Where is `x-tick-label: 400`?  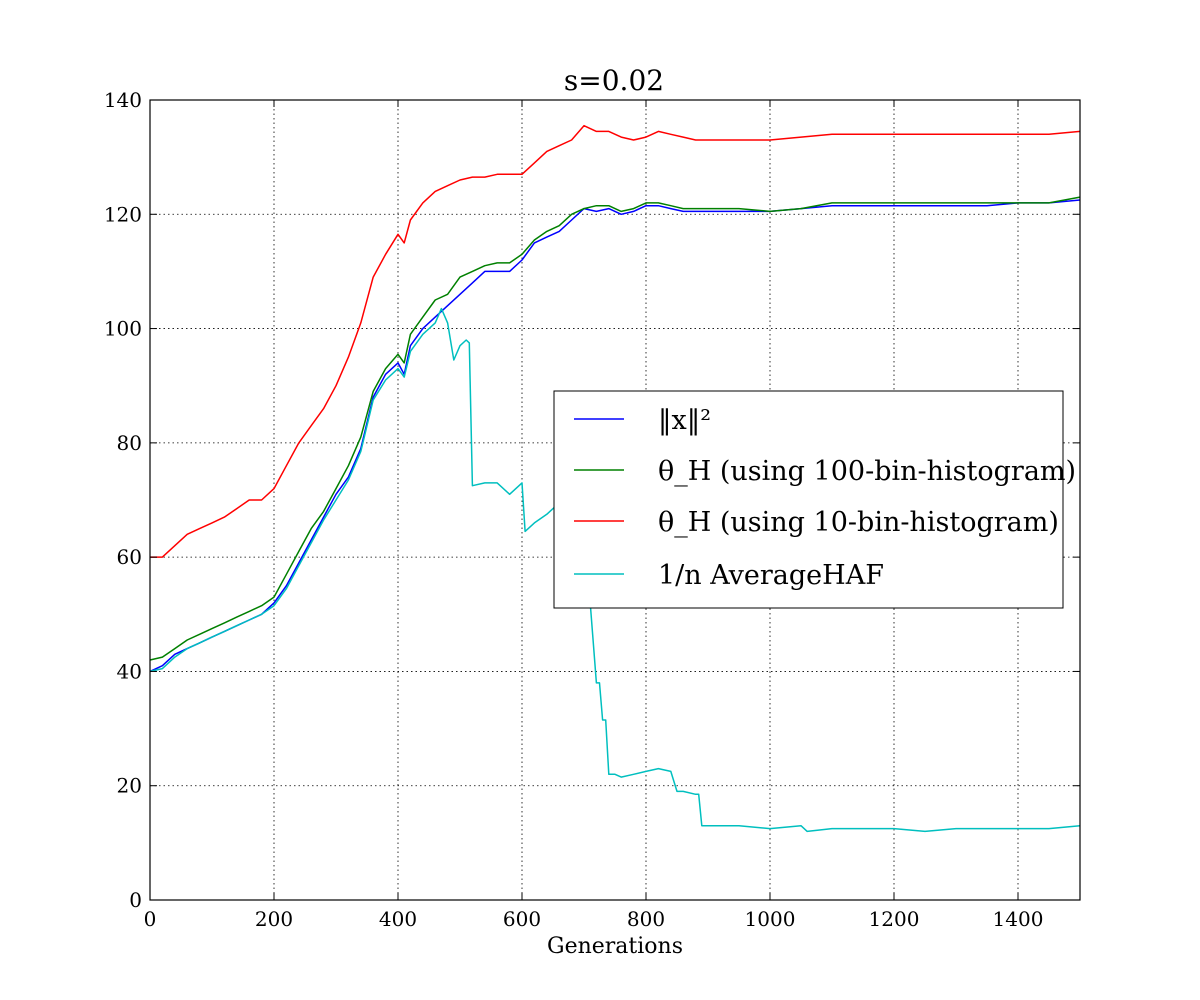
x-tick-label: 400 is located at coordinates (398, 919).